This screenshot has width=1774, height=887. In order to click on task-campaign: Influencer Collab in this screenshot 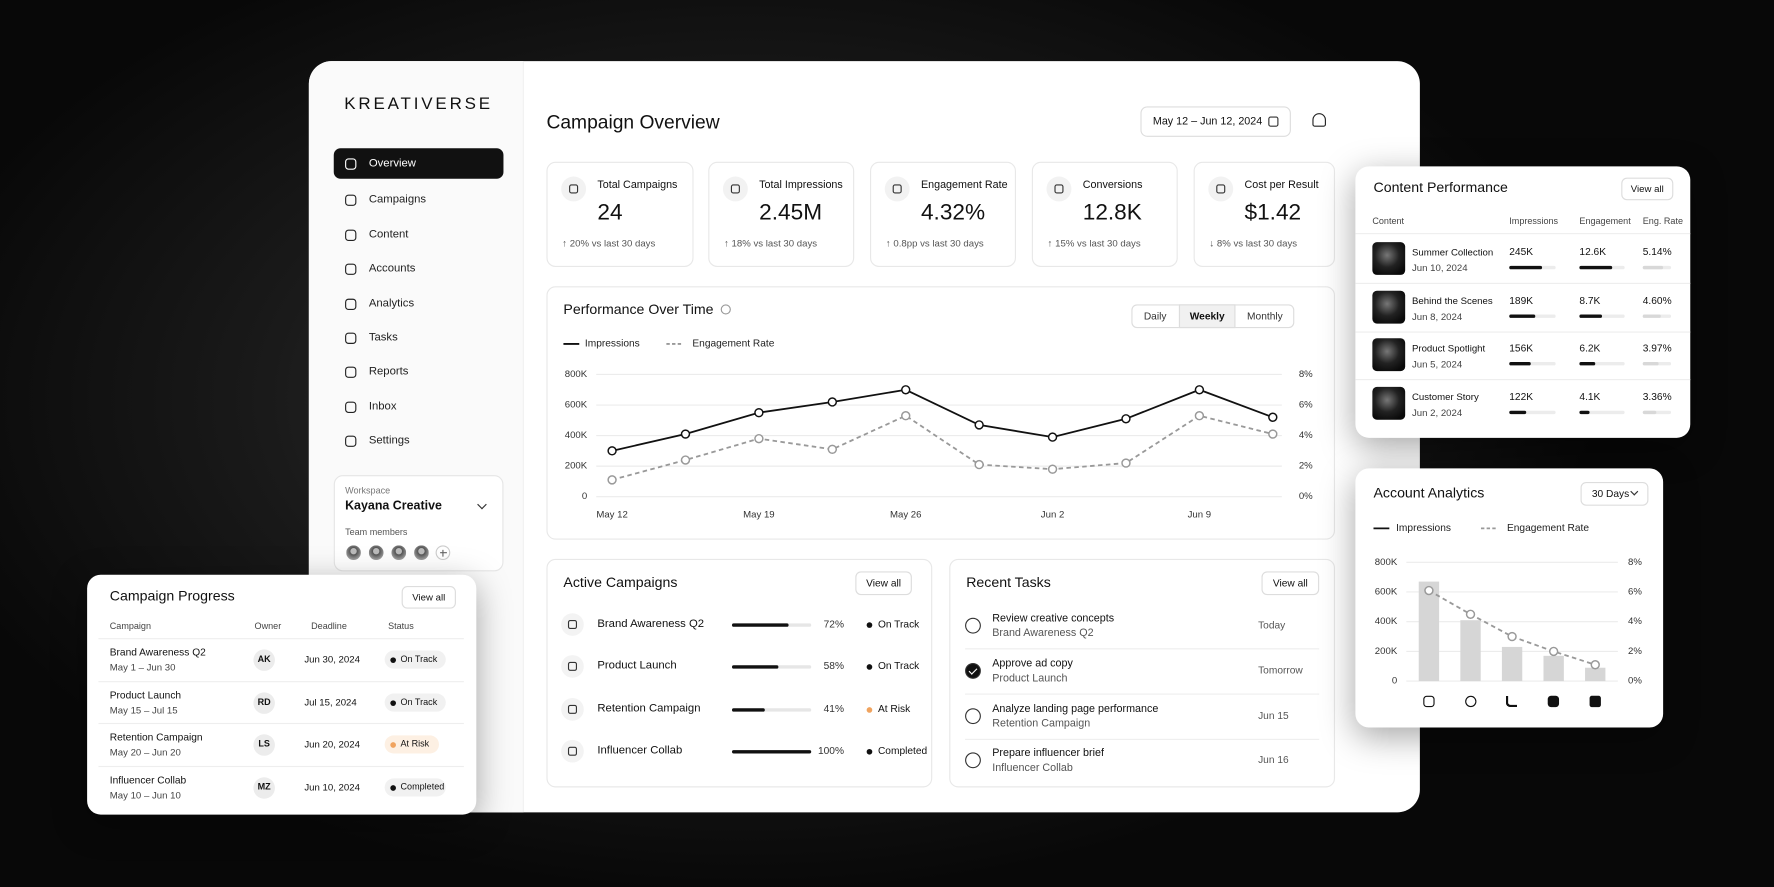, I will do `click(1032, 768)`.